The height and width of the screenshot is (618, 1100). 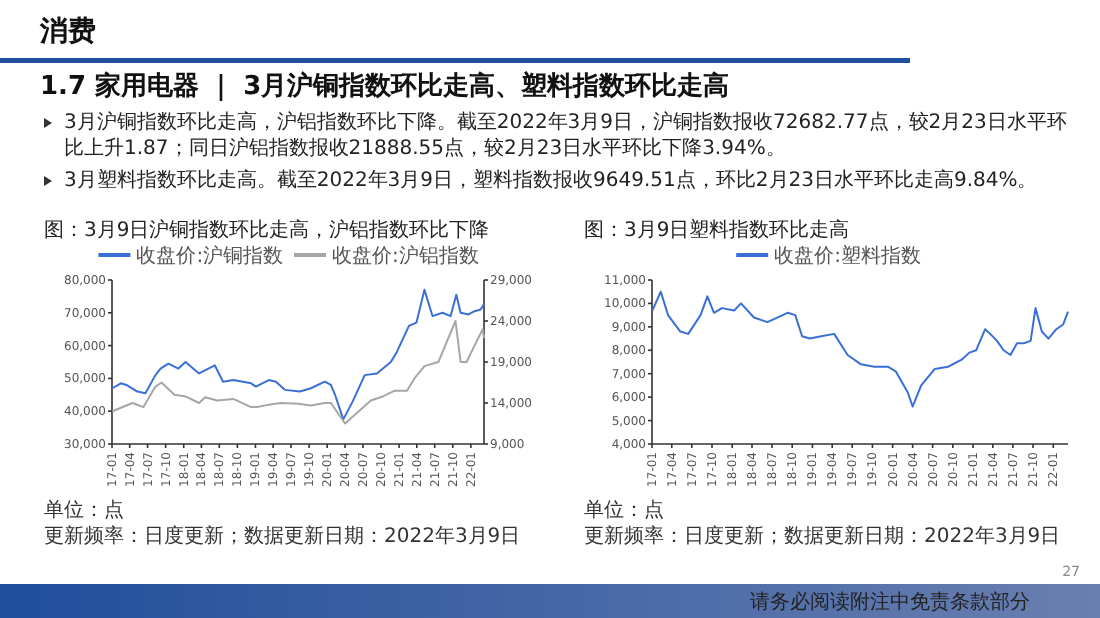 I want to click on chart-title: 图：3月9日沪铜指数环比走高，沪铝指数环比下降, so click(x=267, y=230).